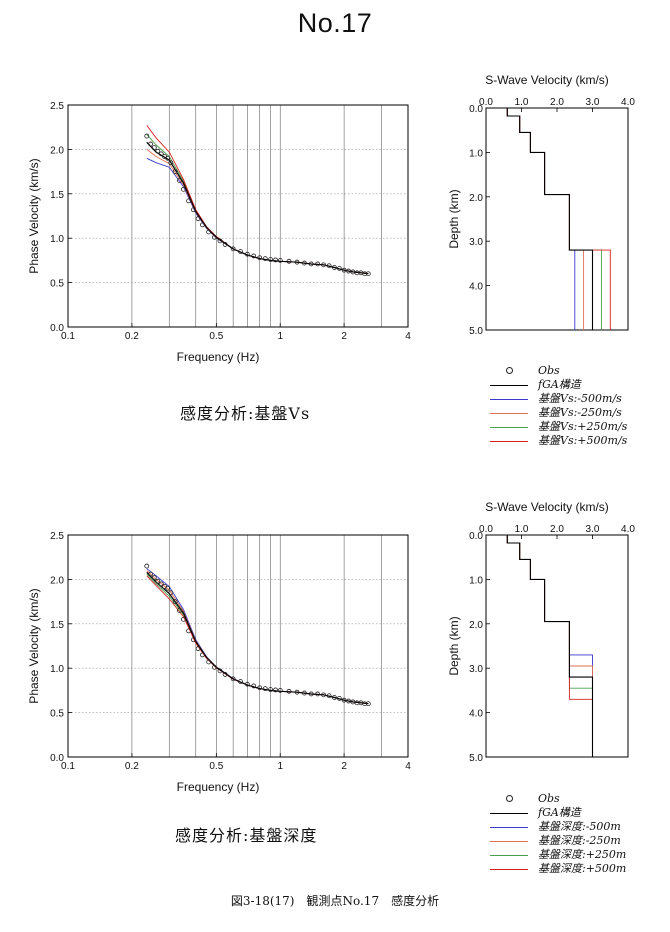 Image resolution: width=670 pixels, height=932 pixels. I want to click on x-tick-label: 0.2, so click(132, 336).